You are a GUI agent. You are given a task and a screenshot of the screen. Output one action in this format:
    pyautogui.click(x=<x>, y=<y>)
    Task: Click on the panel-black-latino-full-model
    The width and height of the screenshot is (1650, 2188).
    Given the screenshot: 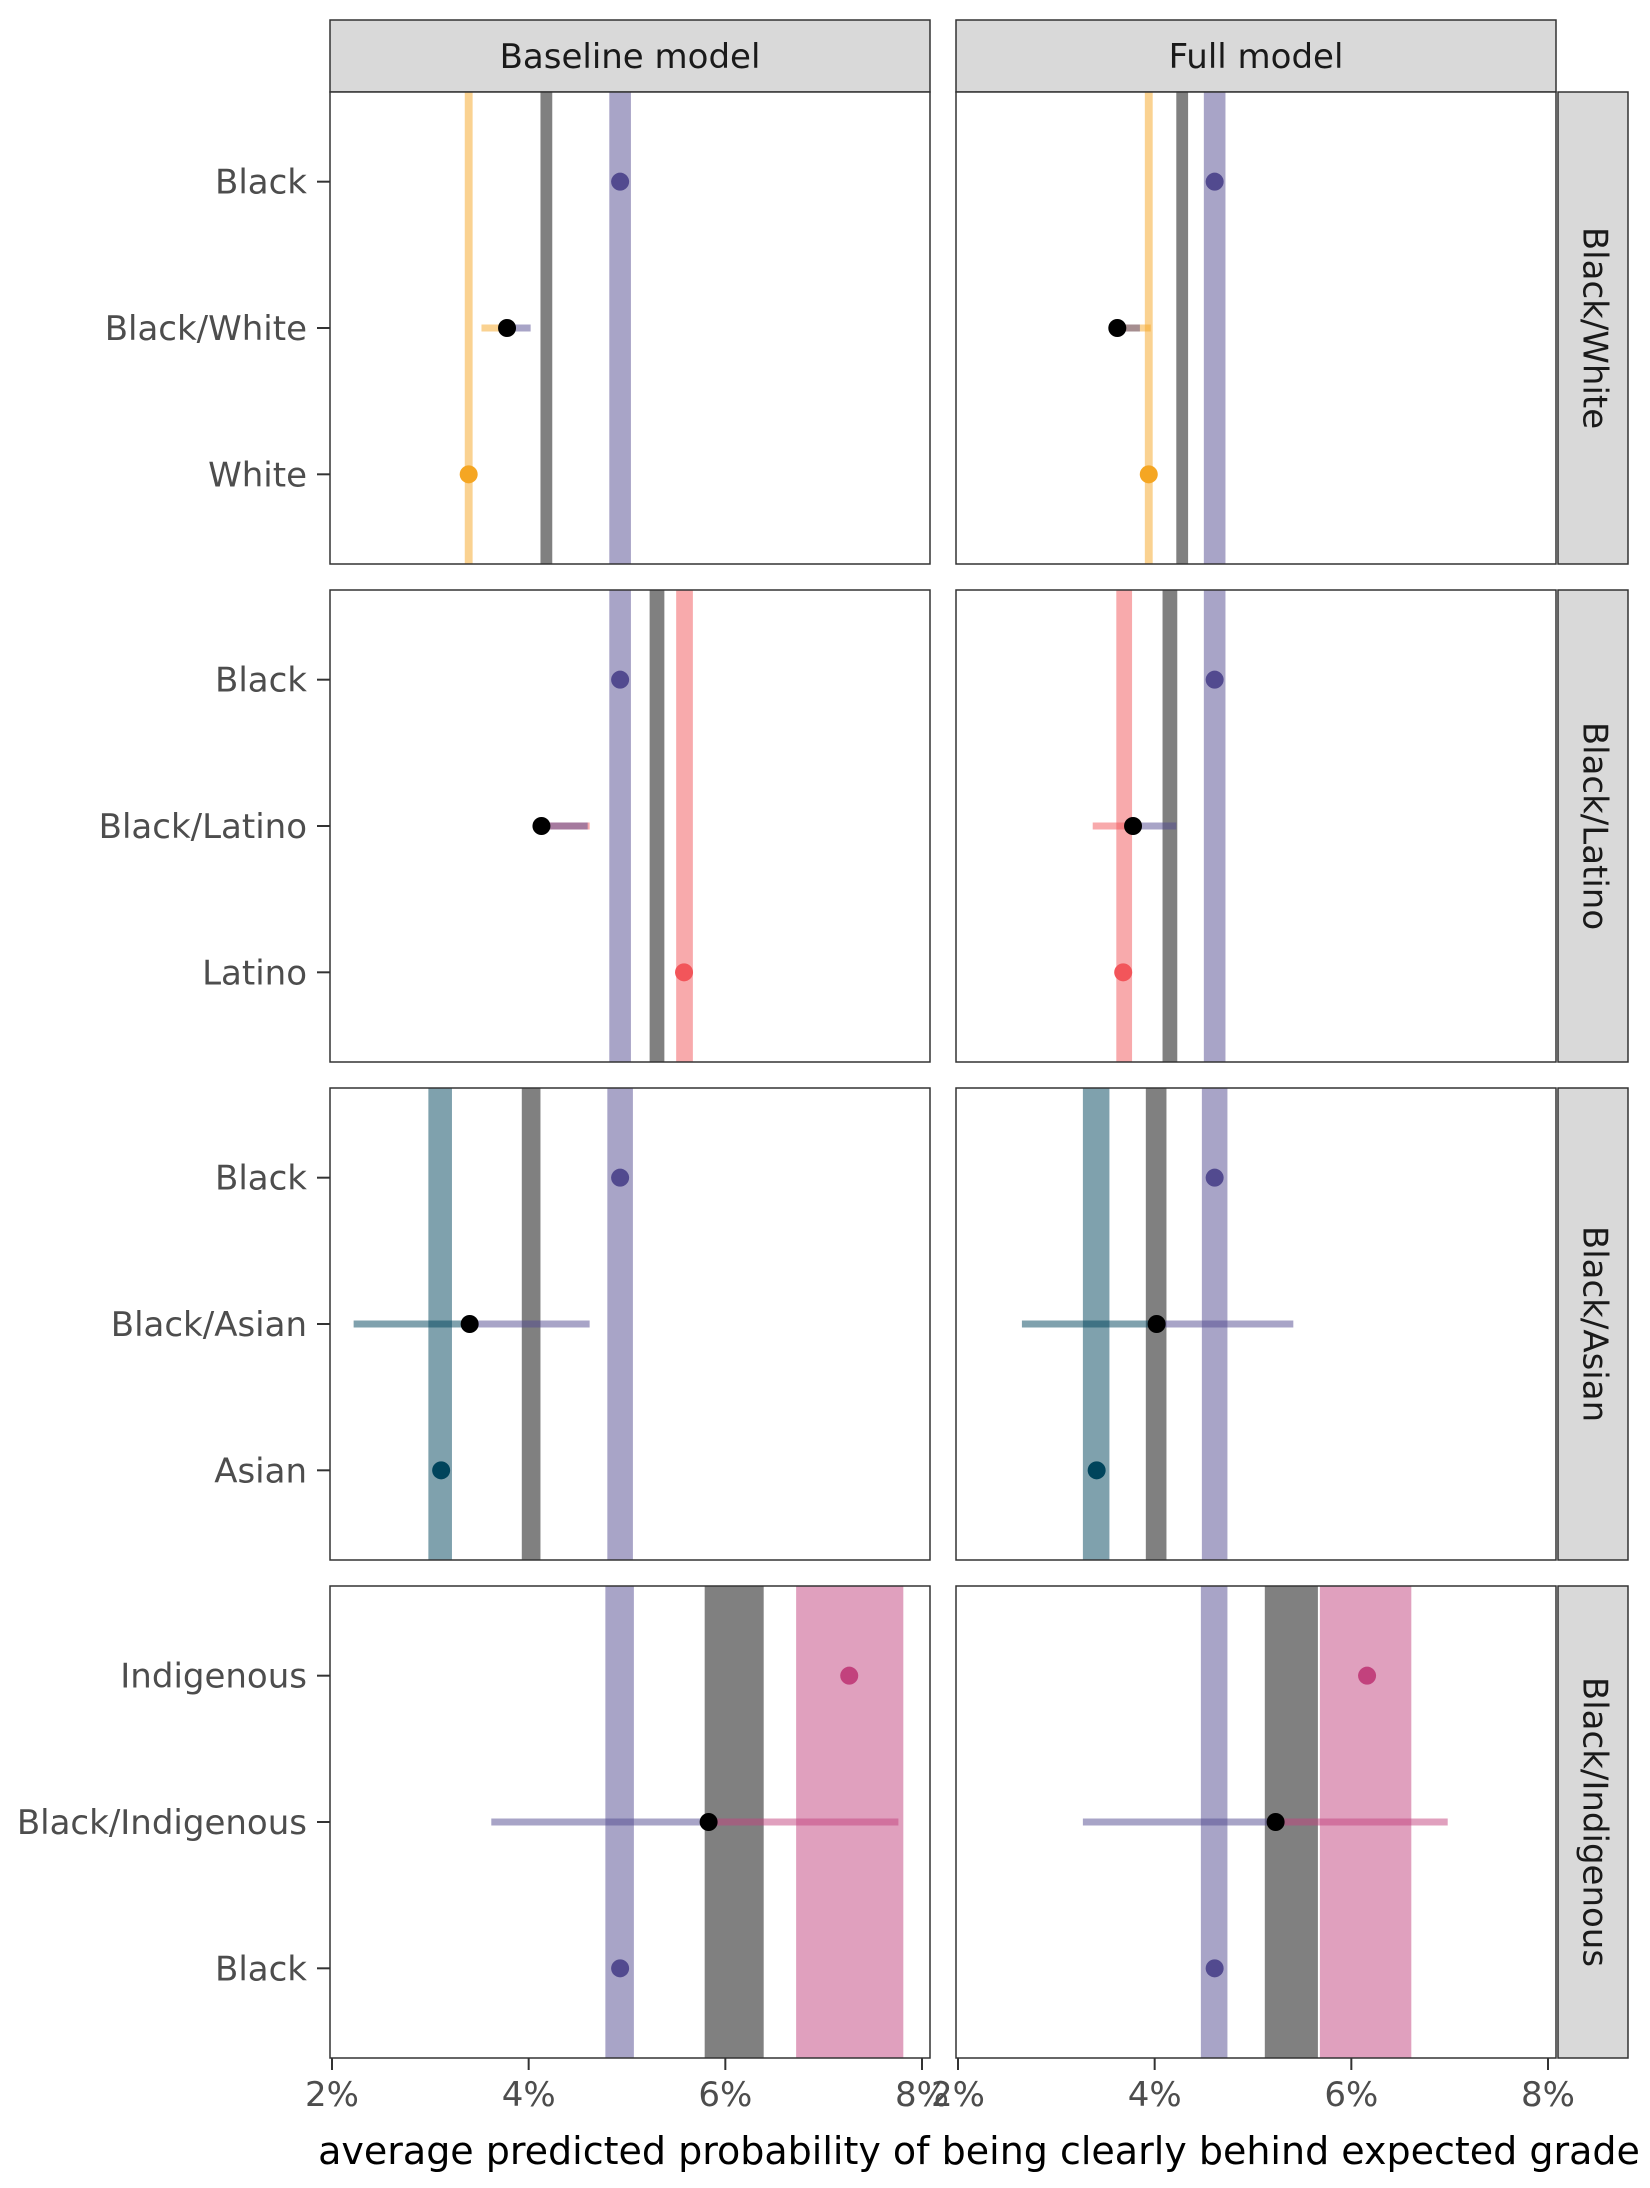 What is the action you would take?
    pyautogui.click(x=1256, y=826)
    